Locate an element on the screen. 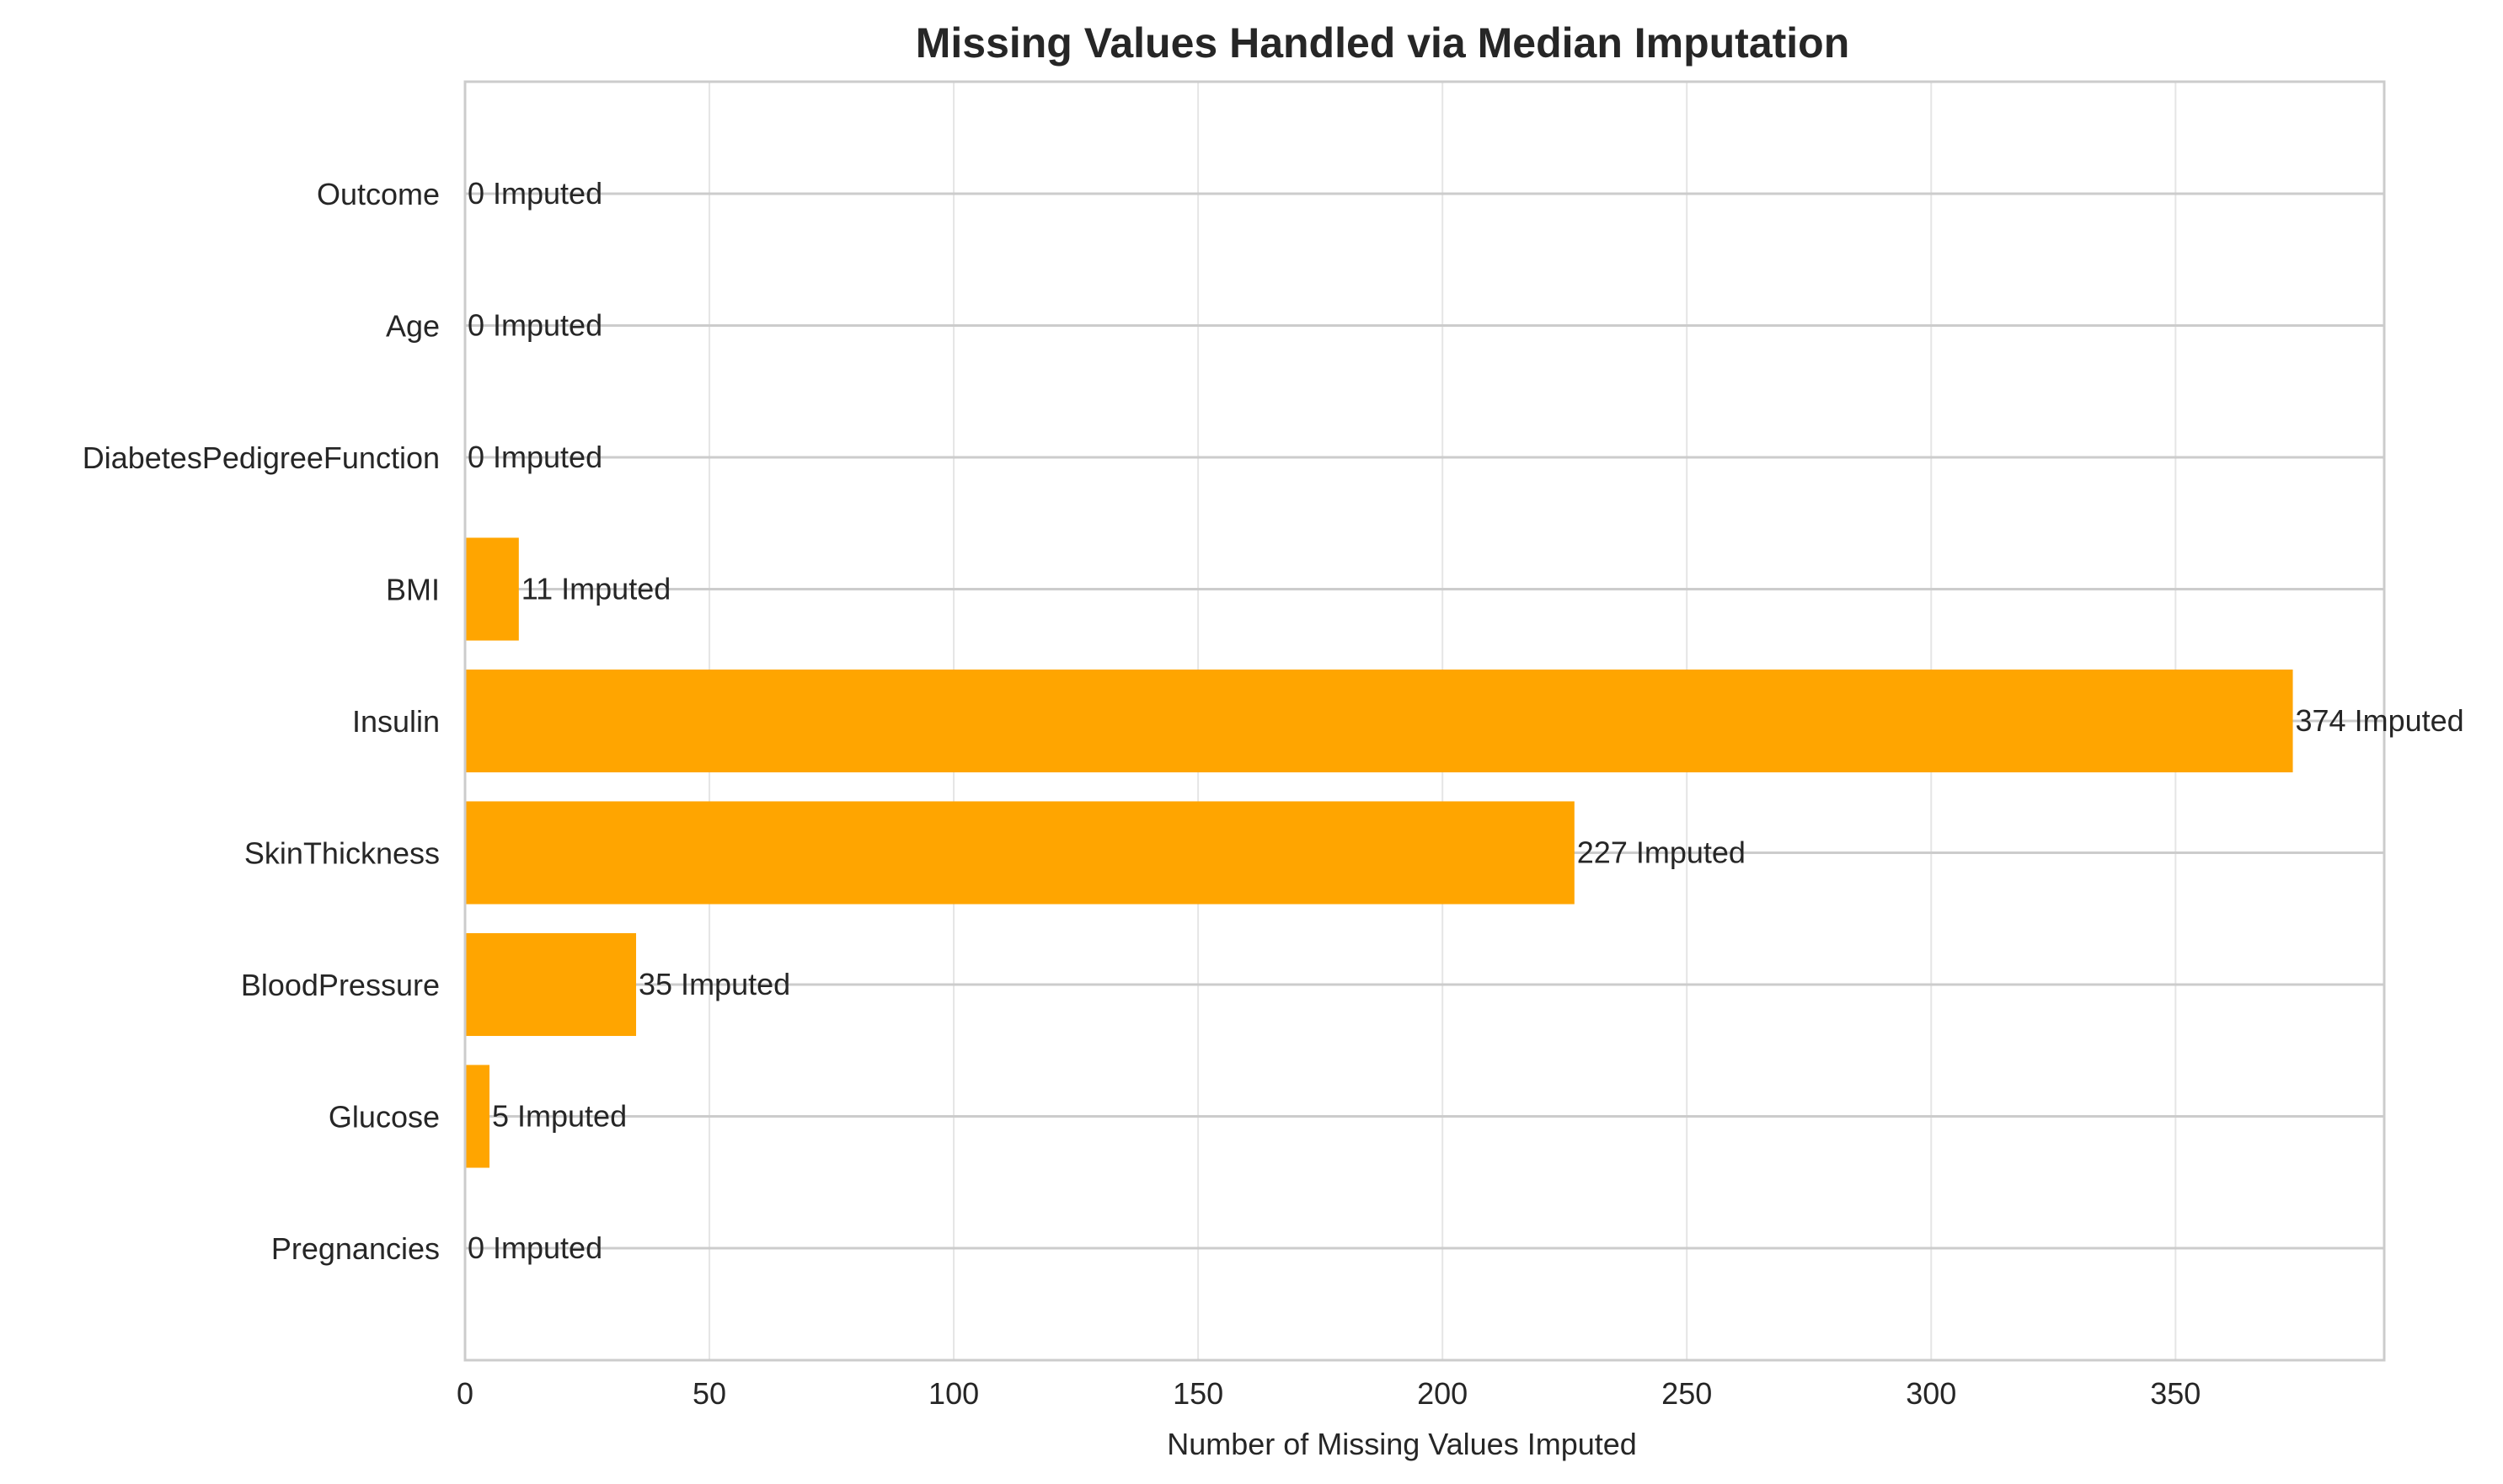  x-tick-label: 200 is located at coordinates (1442, 1394).